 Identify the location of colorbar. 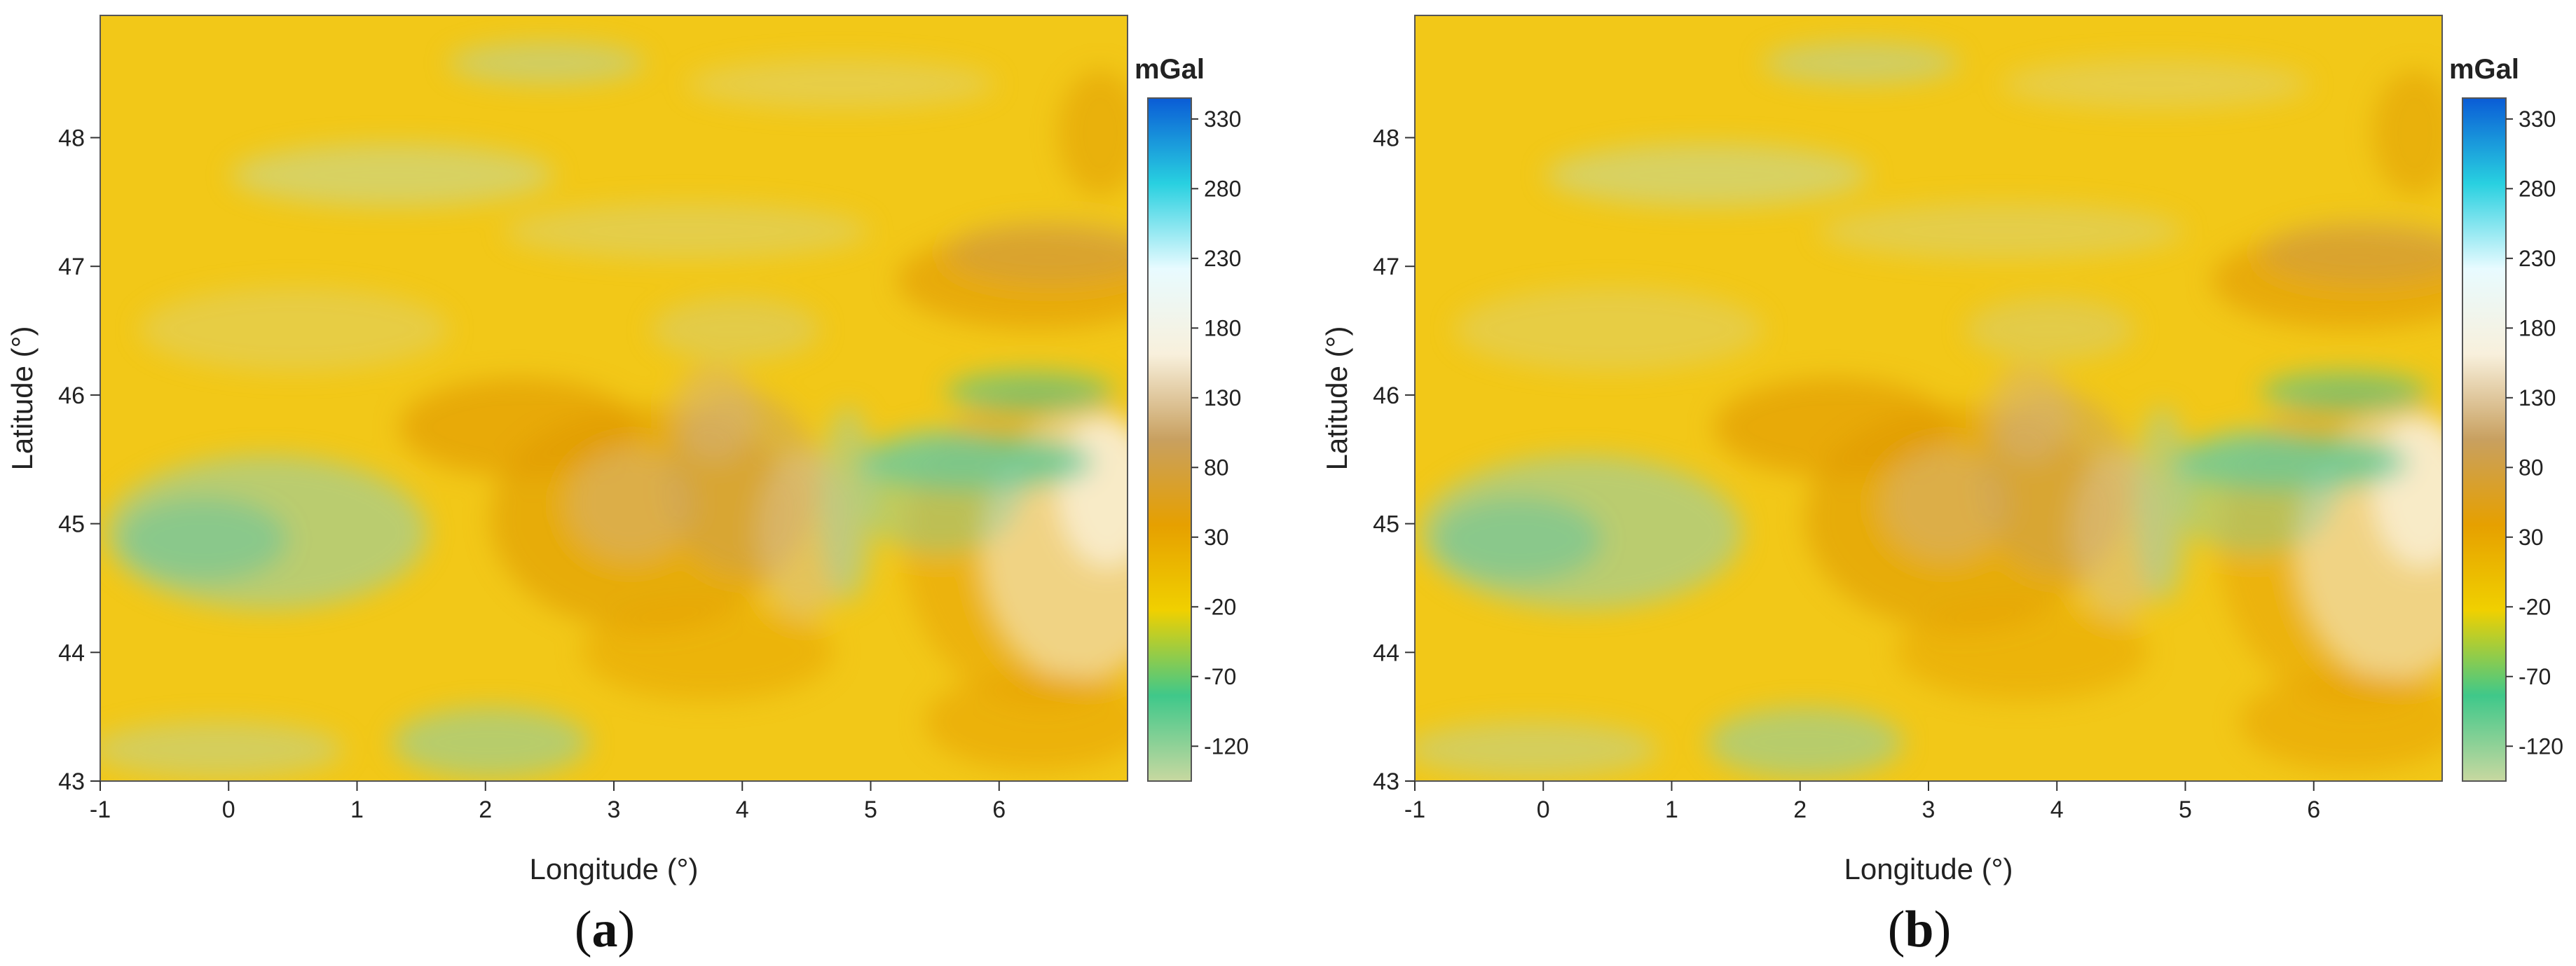
(2485, 439).